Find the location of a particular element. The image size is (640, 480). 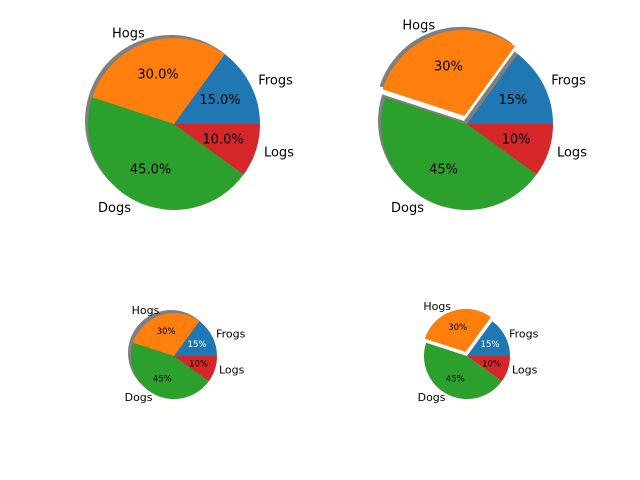

pie-subplot-2: Frogs 15% Hogs 30% Dogs 45% Logs 10% is located at coordinates (482, 117).